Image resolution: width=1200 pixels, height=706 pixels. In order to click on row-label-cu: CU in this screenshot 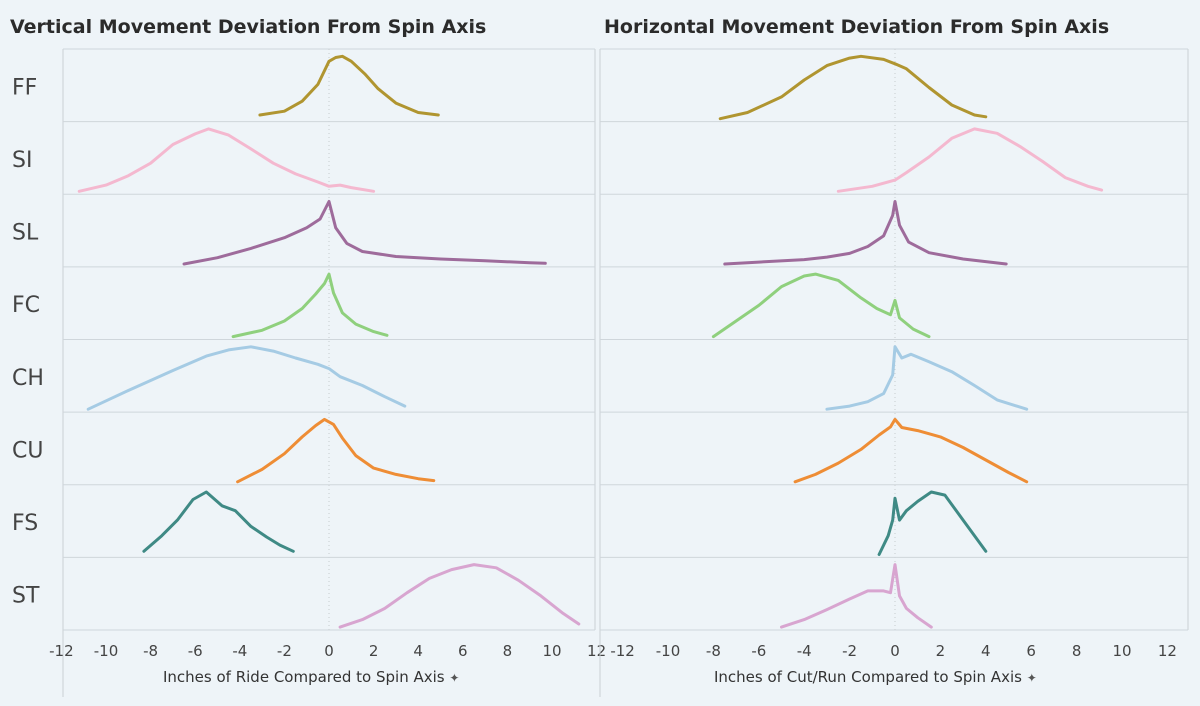, I will do `click(27, 450)`.